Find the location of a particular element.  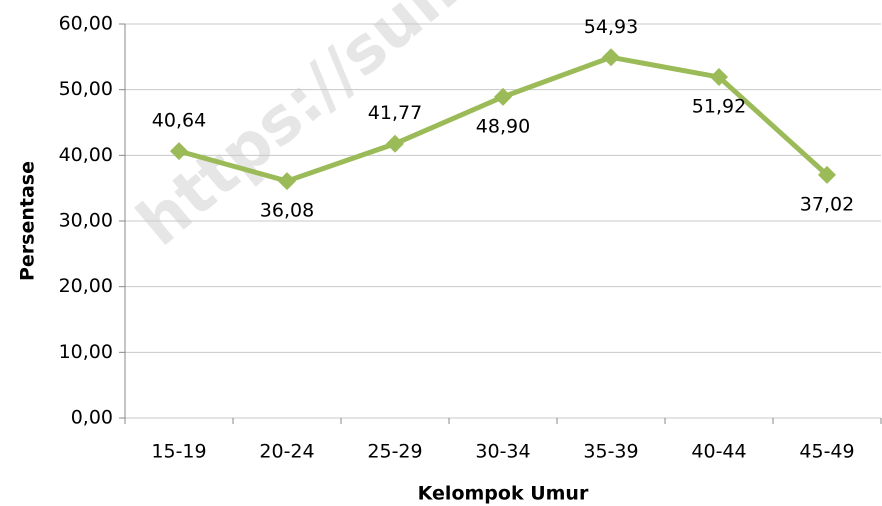

y-tick-label: 0,00 is located at coordinates (92, 418).